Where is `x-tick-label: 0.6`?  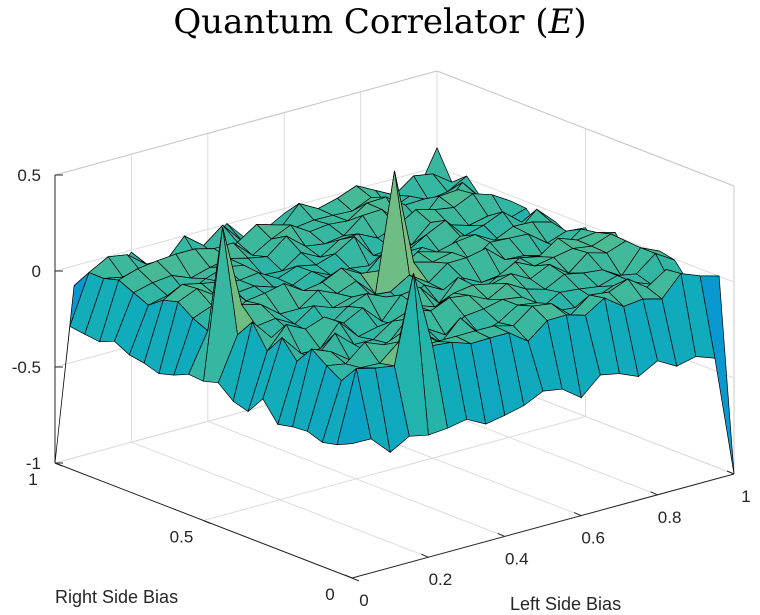
x-tick-label: 0.6 is located at coordinates (593, 538).